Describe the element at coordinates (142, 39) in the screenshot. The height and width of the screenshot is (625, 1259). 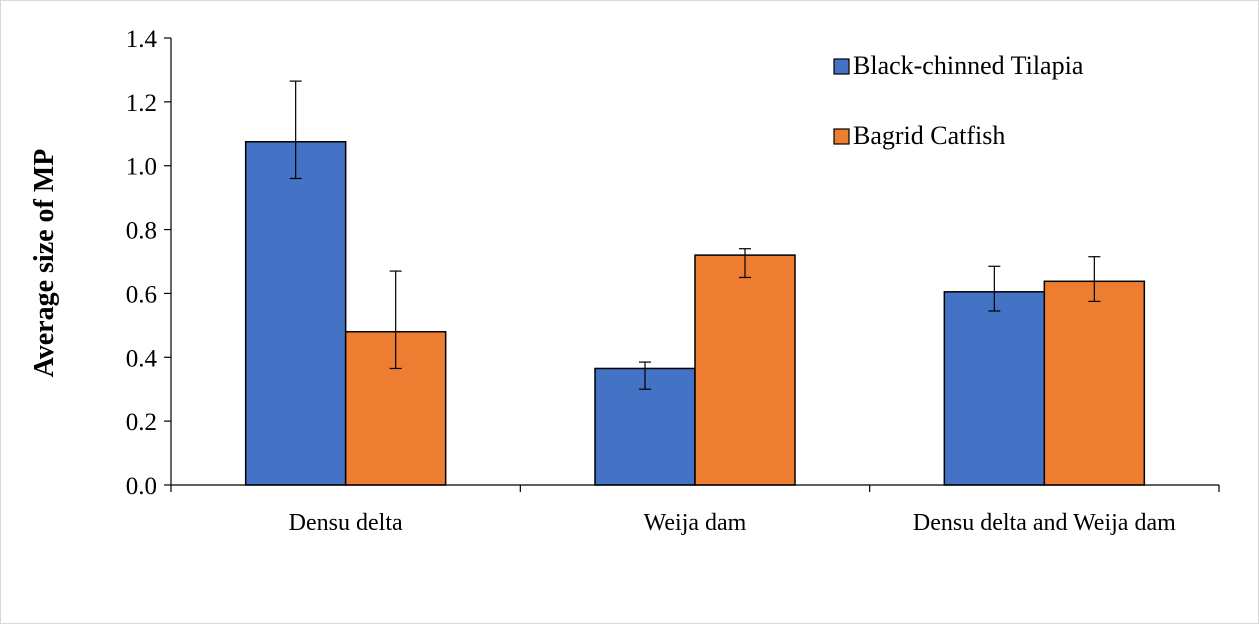
I see `y-tick-label: 1.4` at that location.